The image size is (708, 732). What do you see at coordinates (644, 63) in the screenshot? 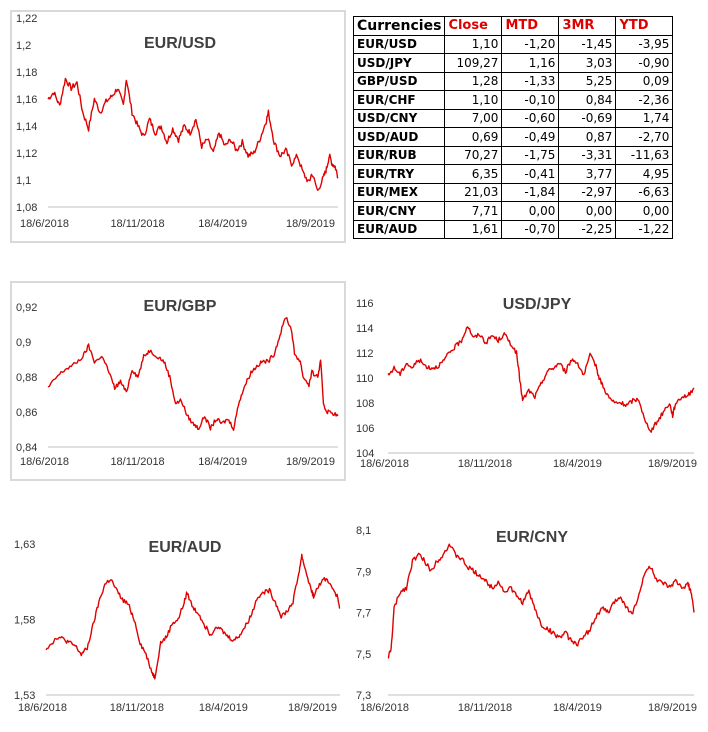
I see `row-value: -0,90` at bounding box center [644, 63].